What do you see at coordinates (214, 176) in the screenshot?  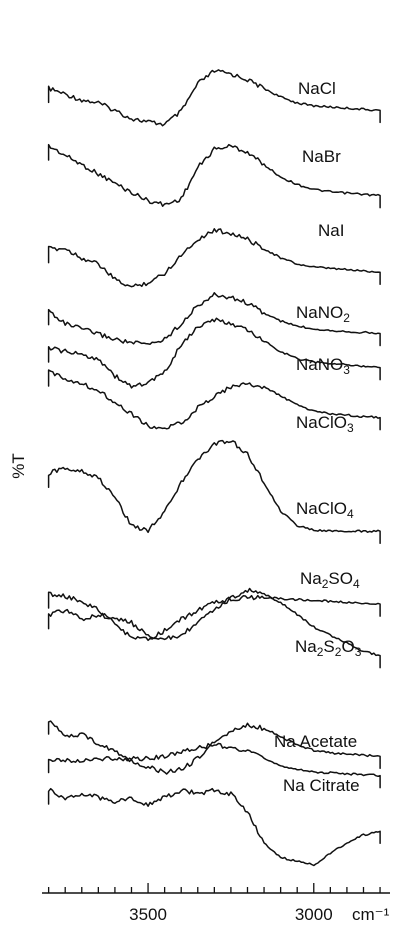 I see `trace-nabr` at bounding box center [214, 176].